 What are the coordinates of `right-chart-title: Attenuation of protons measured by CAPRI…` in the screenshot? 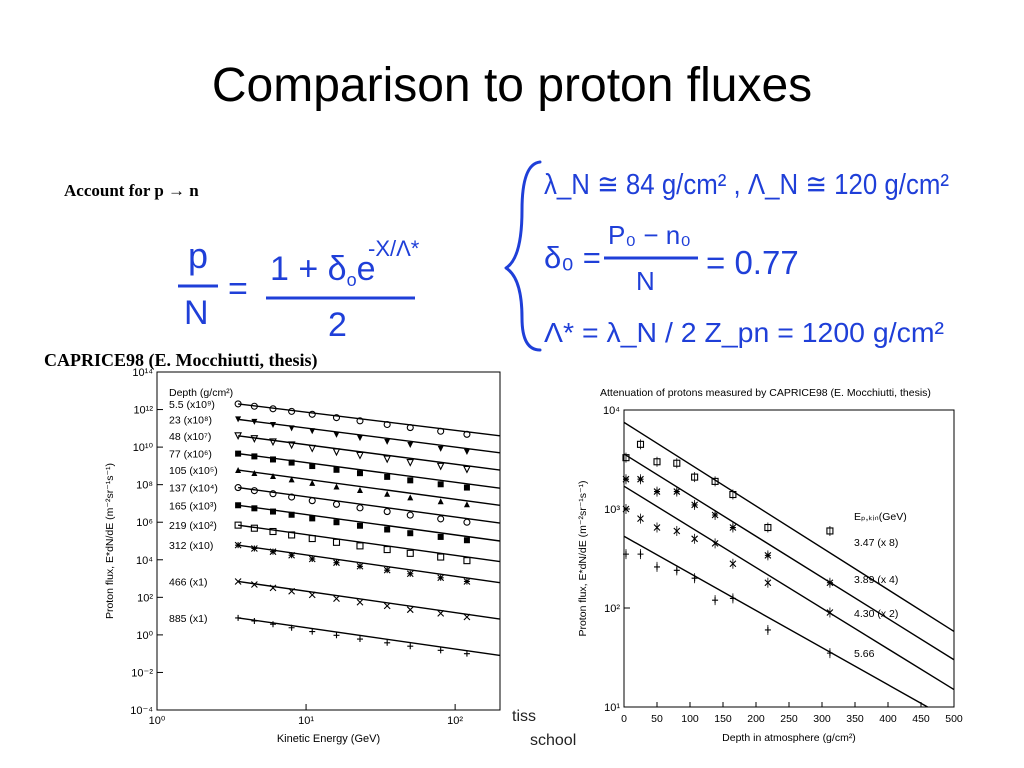 It's located at (765, 393).